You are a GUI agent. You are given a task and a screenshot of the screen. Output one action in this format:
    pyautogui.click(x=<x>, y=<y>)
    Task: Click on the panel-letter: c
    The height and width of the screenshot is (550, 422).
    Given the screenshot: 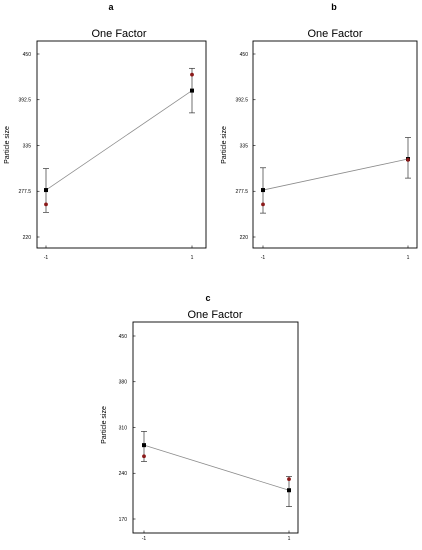 What is the action you would take?
    pyautogui.click(x=207, y=298)
    